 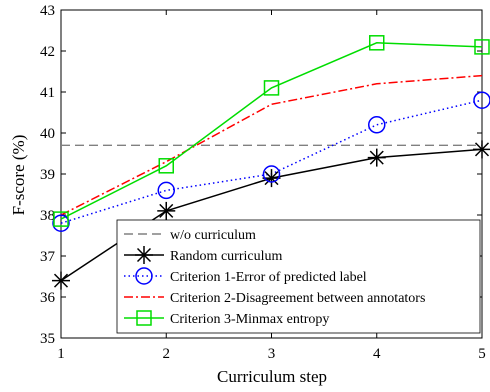 I want to click on series-1-point-1-d2, so click(x=61, y=280).